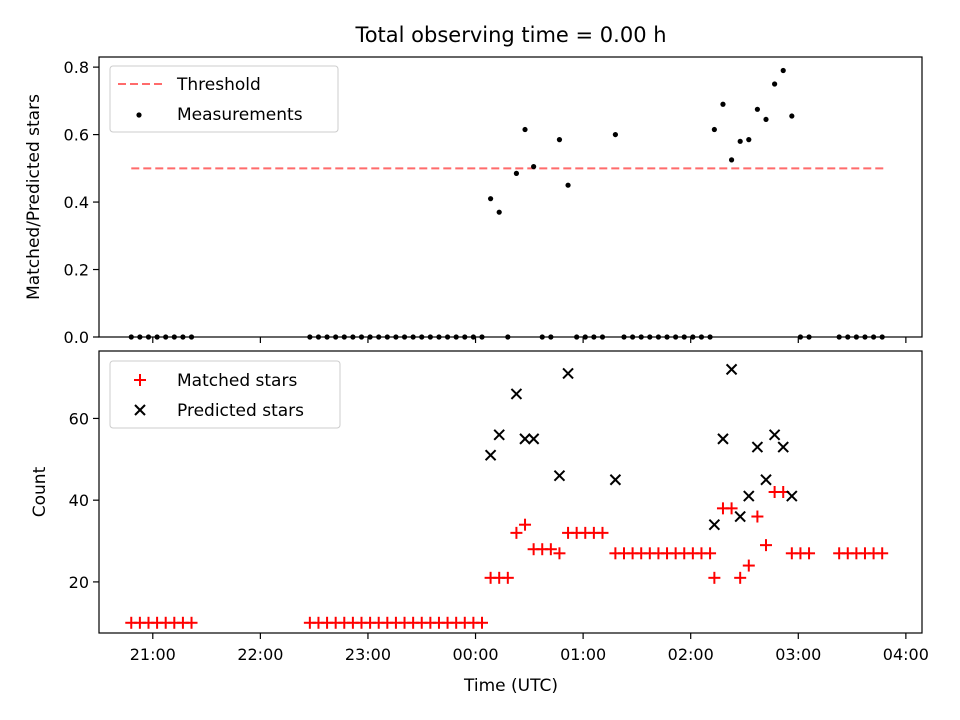 The image size is (960, 720). Describe the element at coordinates (583, 654) in the screenshot. I see `x-tick-label: 01:00` at that location.